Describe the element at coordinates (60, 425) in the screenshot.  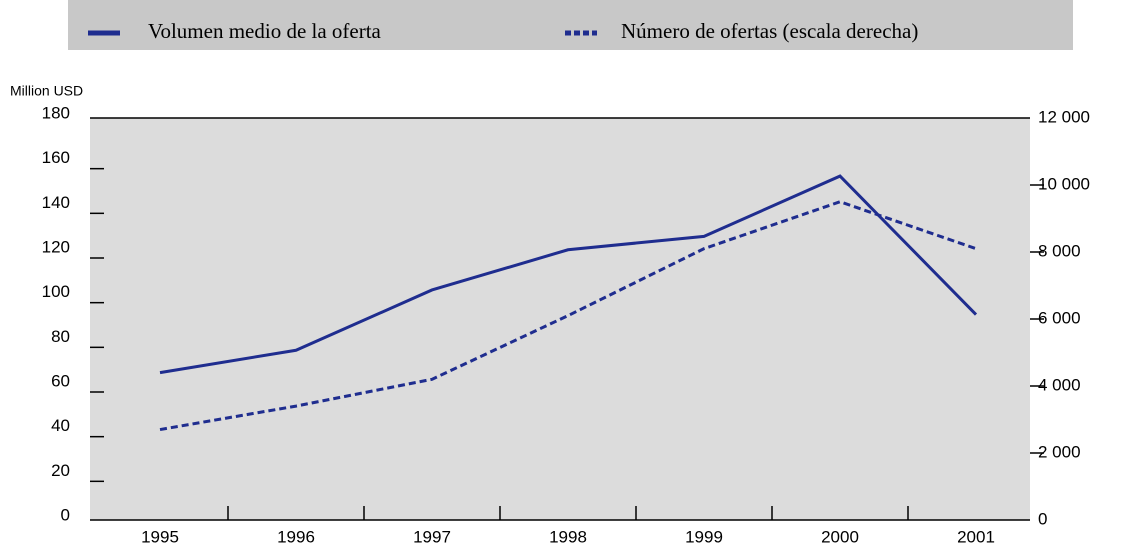
I see `y-tick-label: 40` at that location.